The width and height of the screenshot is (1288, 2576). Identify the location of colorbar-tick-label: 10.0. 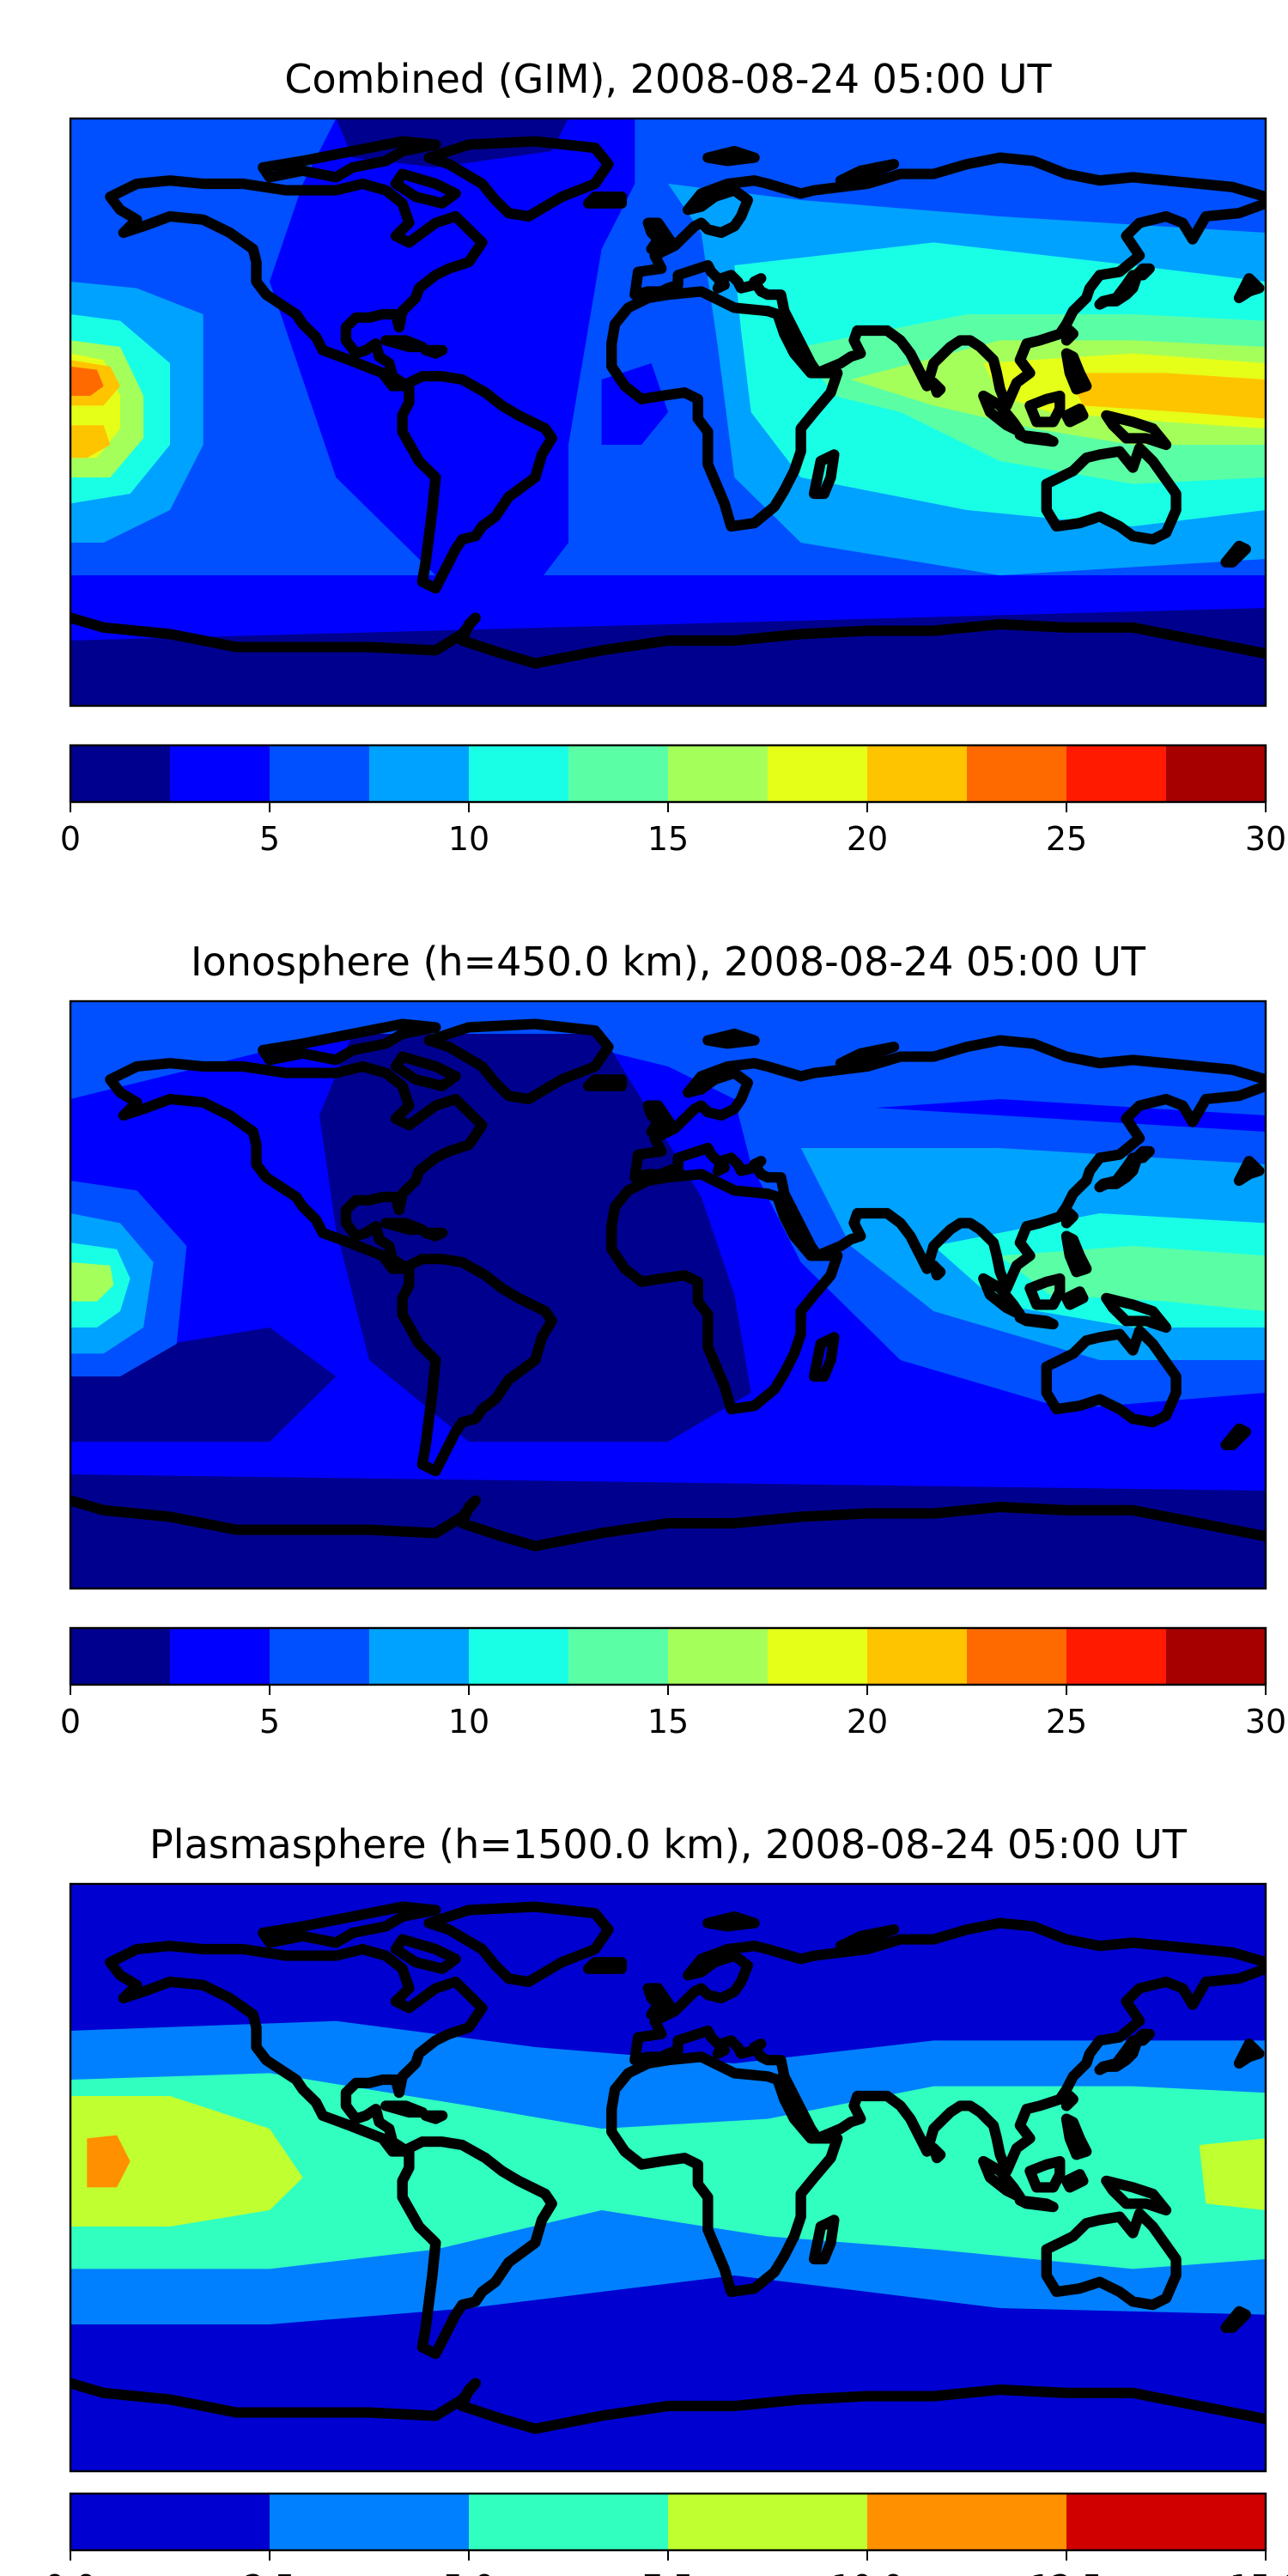
(867, 2572).